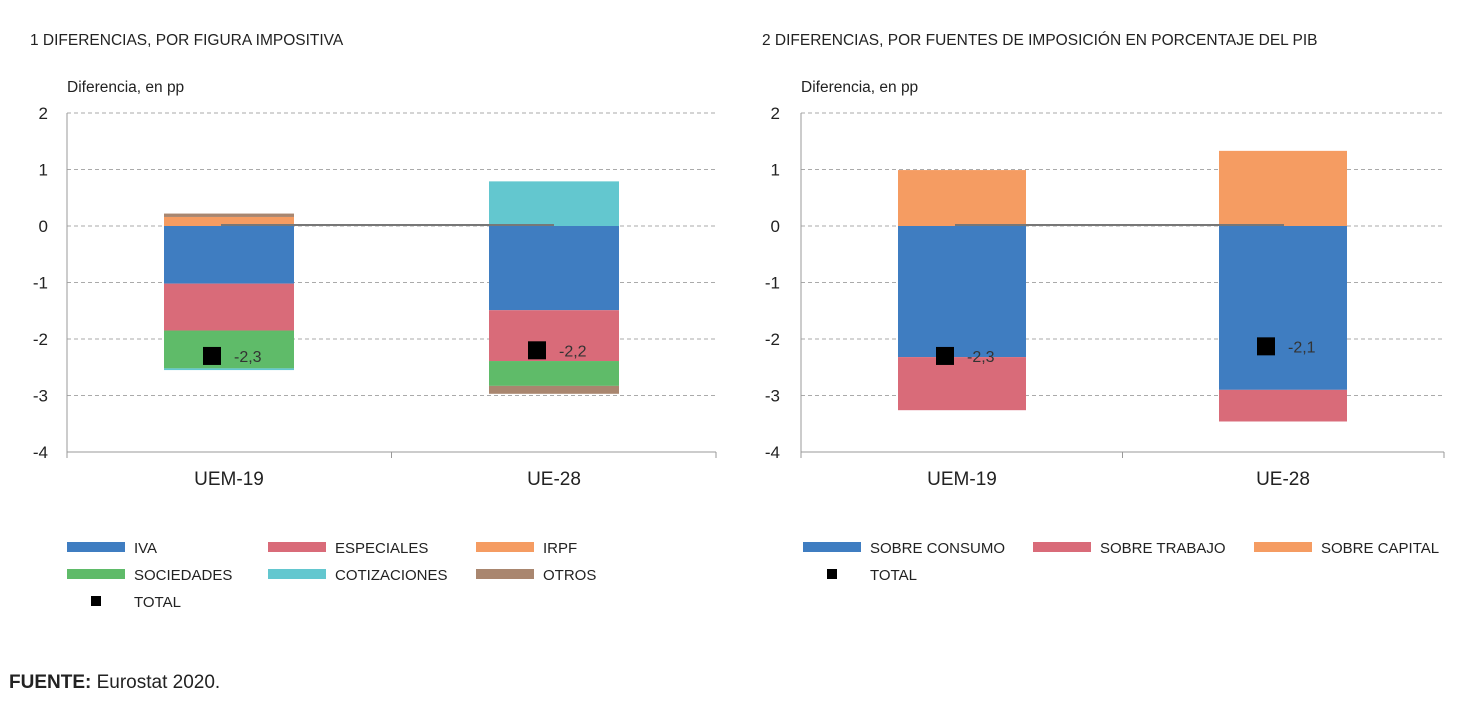  Describe the element at coordinates (1163, 548) in the screenshot. I see `legend-label: SOBRE TRABAJO` at that location.